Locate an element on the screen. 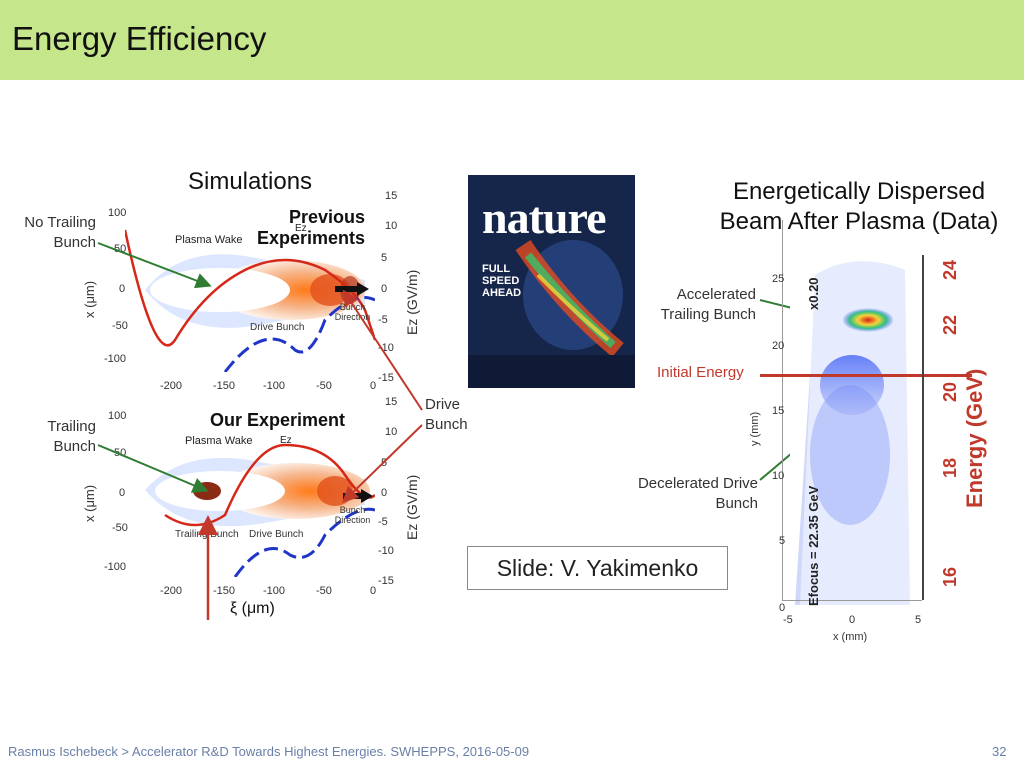 The height and width of the screenshot is (768, 1024). bottom-rtick: 0 is located at coordinates (384, 493).